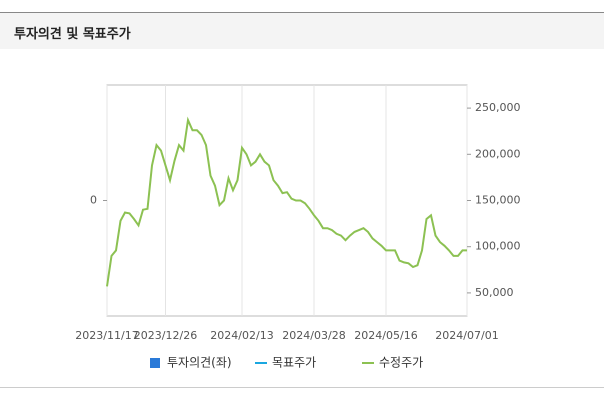 Image resolution: width=612 pixels, height=401 pixels. Describe the element at coordinates (494, 292) in the screenshot. I see `y2-tick-label: 50,000` at that location.